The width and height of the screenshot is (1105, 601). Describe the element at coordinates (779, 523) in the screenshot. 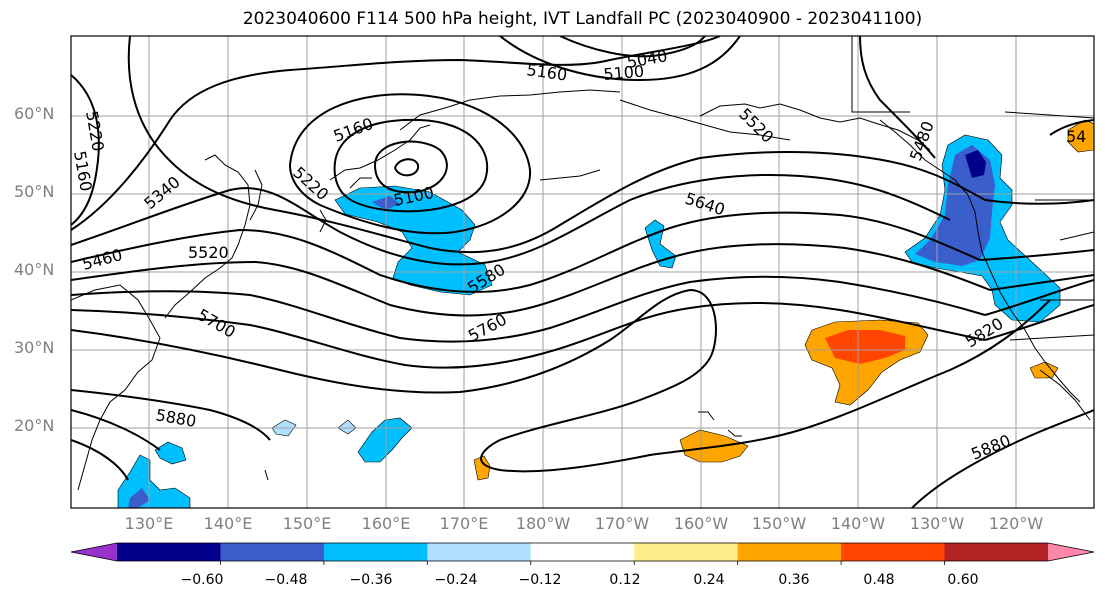

I see `lon-label-150w: 150°W` at that location.